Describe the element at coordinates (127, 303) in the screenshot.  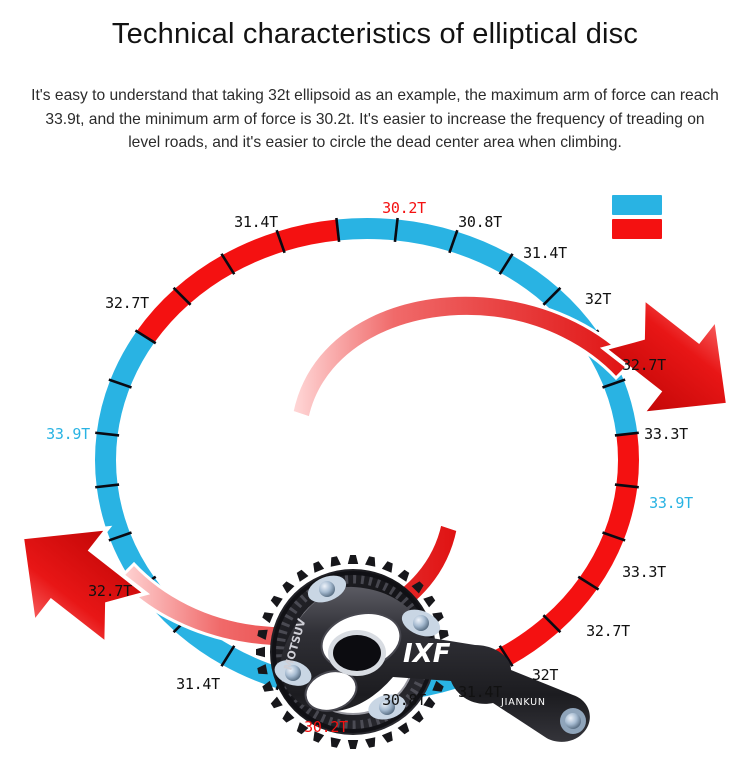
I see `tick-label-left-32-7: 32.7T` at that location.